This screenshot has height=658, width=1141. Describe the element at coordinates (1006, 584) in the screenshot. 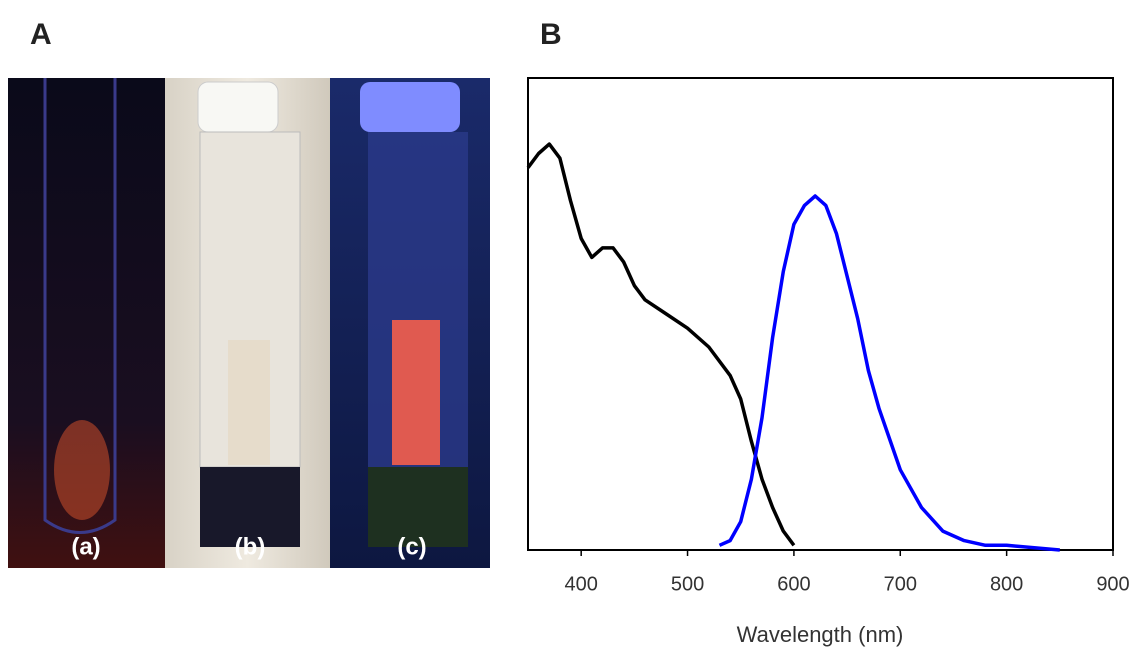

I see `x-tick-label: 800` at that location.